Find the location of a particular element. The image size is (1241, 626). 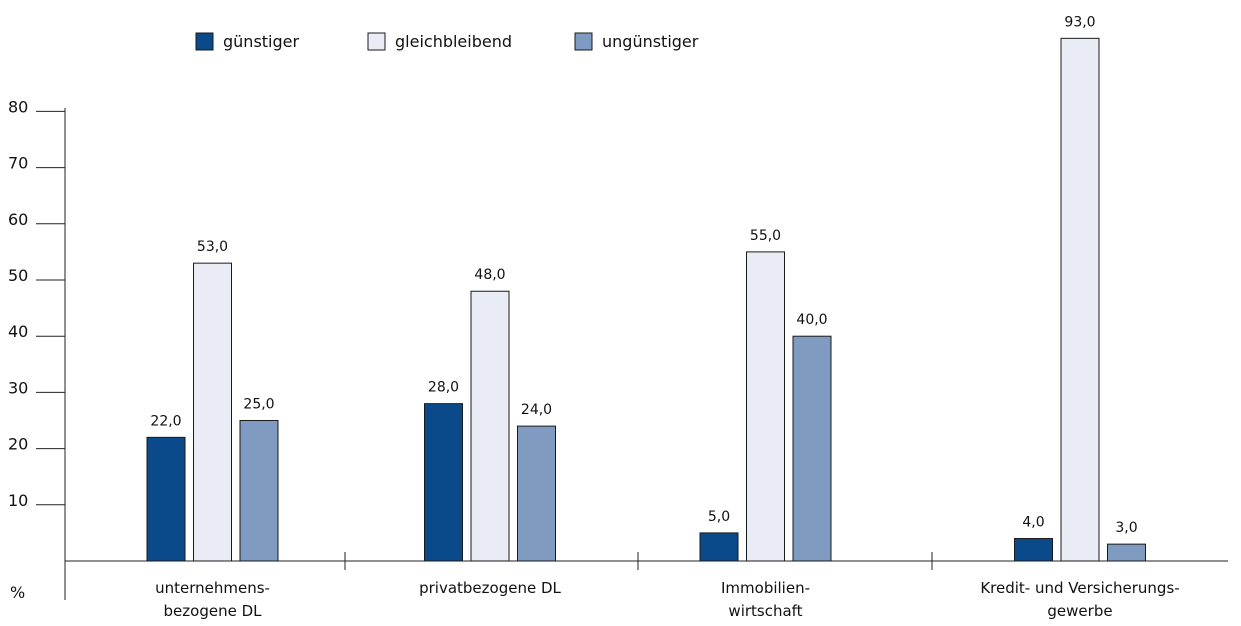

legend-label: ungünstiger is located at coordinates (650, 41).